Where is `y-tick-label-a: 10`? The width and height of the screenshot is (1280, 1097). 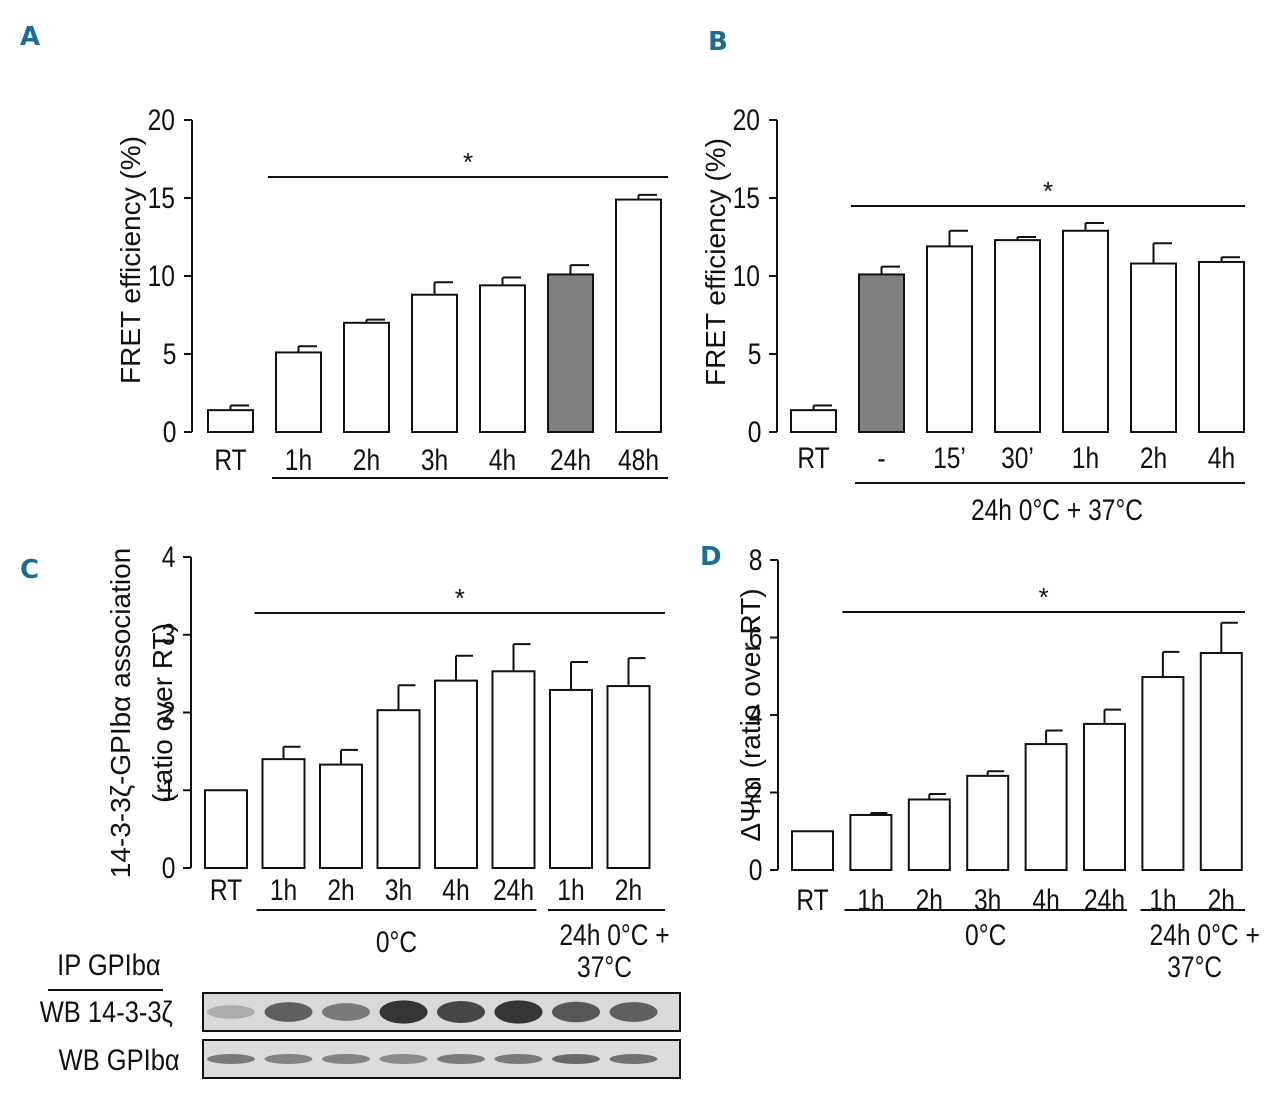 y-tick-label-a: 10 is located at coordinates (161, 276).